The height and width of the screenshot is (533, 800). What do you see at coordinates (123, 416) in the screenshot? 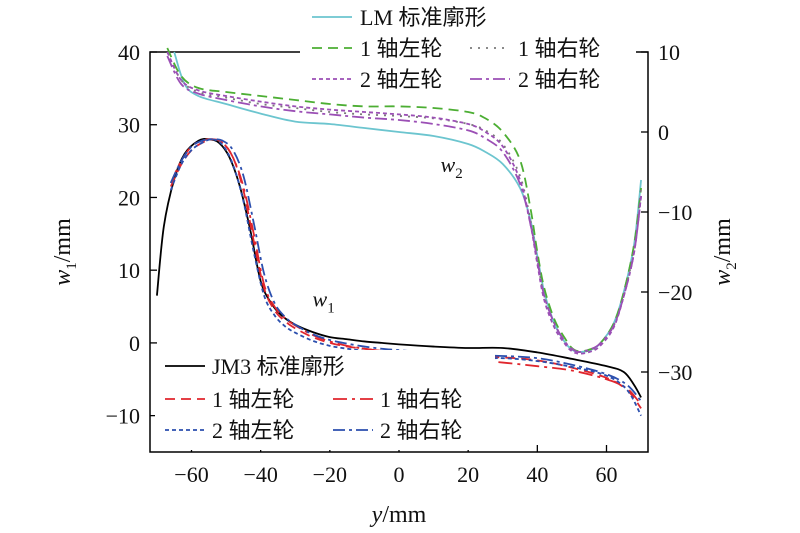
I see `y-left-tick-label: −10` at bounding box center [123, 416].